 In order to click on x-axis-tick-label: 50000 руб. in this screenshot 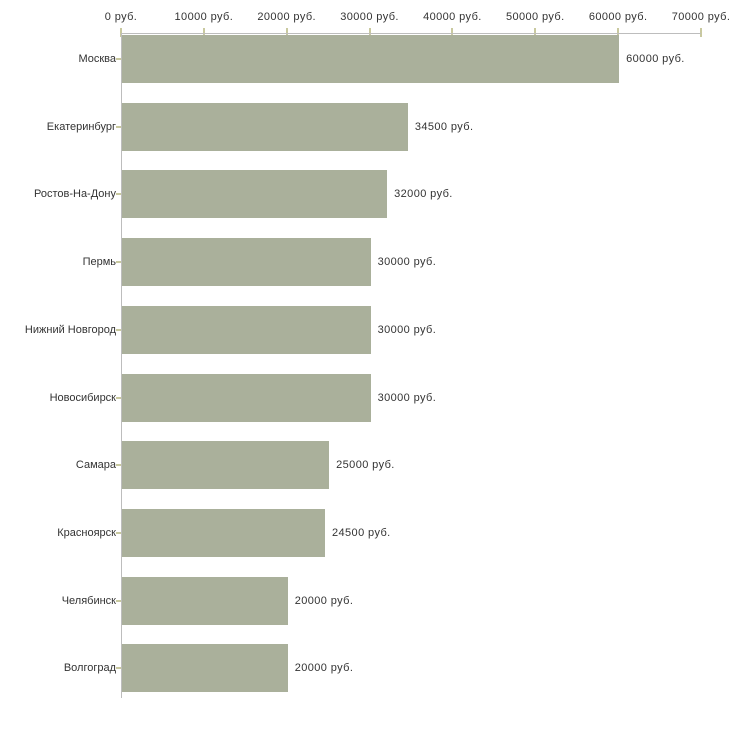, I will do `click(535, 17)`.